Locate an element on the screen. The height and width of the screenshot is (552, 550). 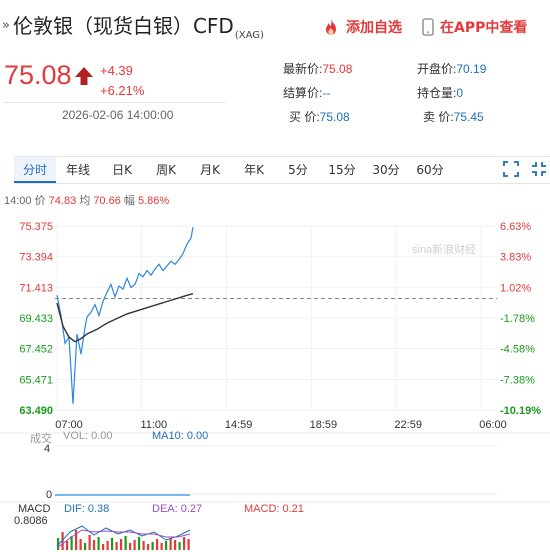
stat-oi-value: 0 is located at coordinates (460, 93).